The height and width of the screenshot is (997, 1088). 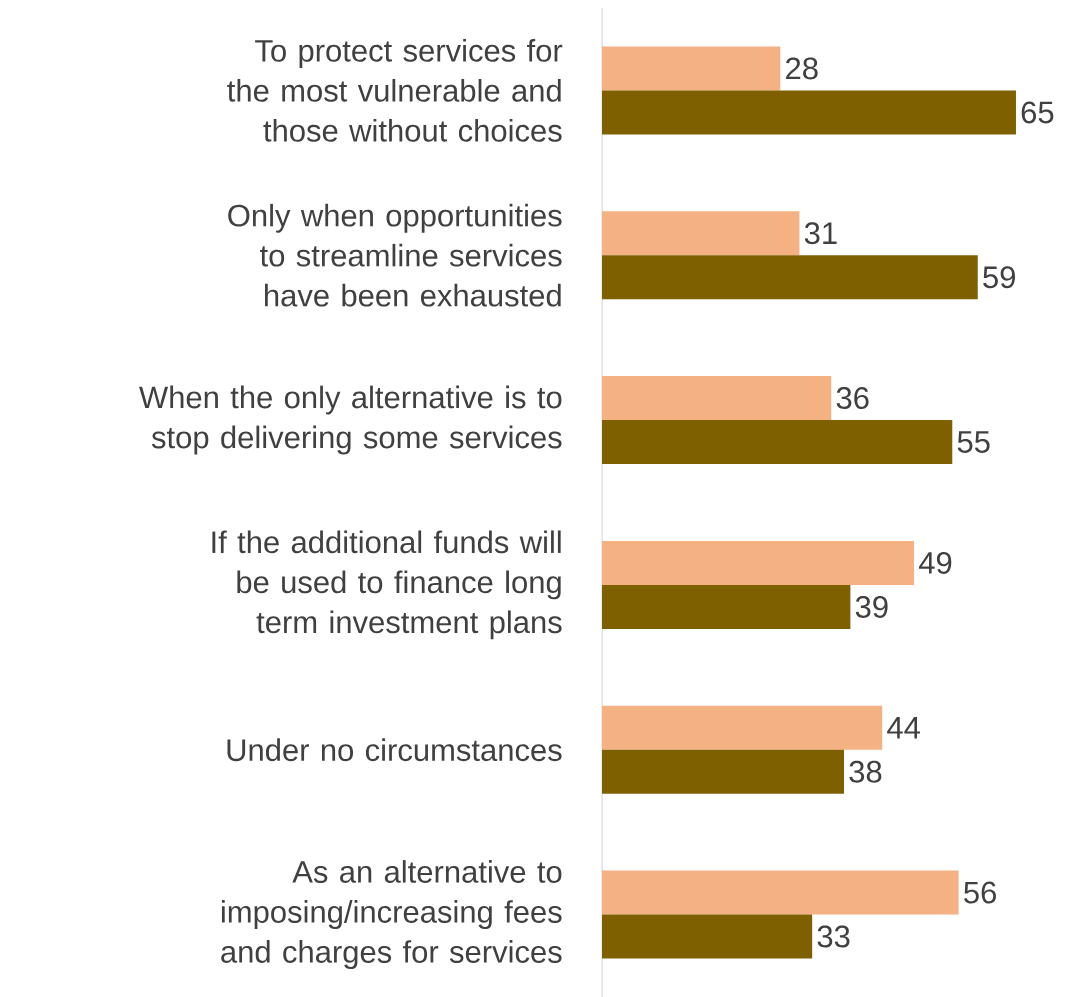 What do you see at coordinates (391, 915) in the screenshot?
I see `y-tick-label: As an alternative to imposing/increasing fees and charges for services` at bounding box center [391, 915].